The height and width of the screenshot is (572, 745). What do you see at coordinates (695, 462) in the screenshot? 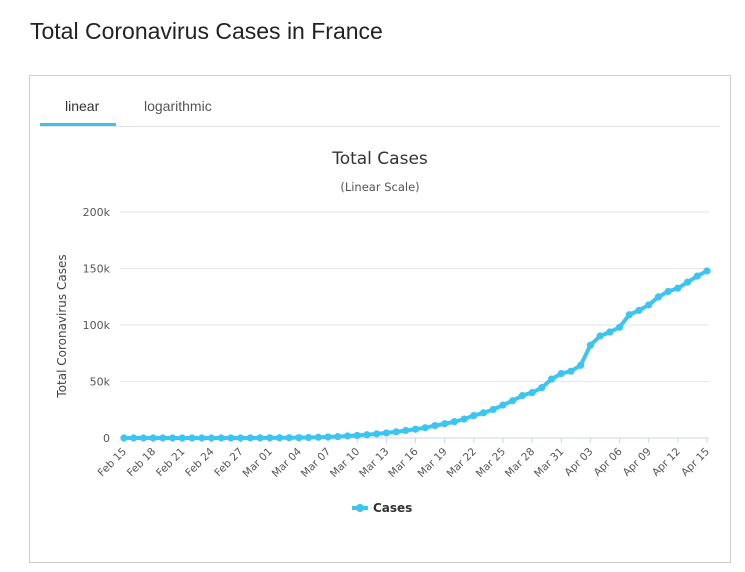
I see `x-tick-label: Apr 15` at bounding box center [695, 462].